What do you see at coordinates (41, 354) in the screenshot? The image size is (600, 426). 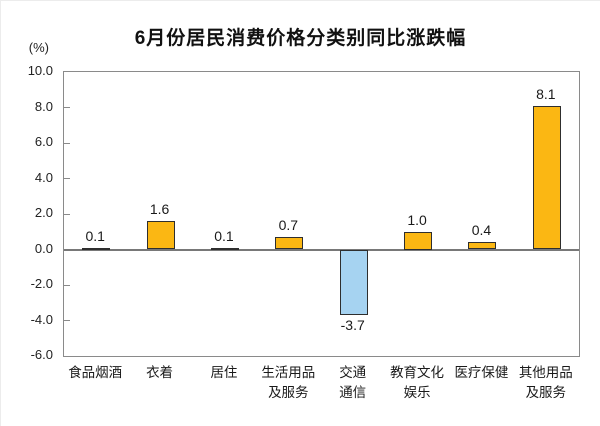 I see `y-axis-tick-label: -6.0` at bounding box center [41, 354].